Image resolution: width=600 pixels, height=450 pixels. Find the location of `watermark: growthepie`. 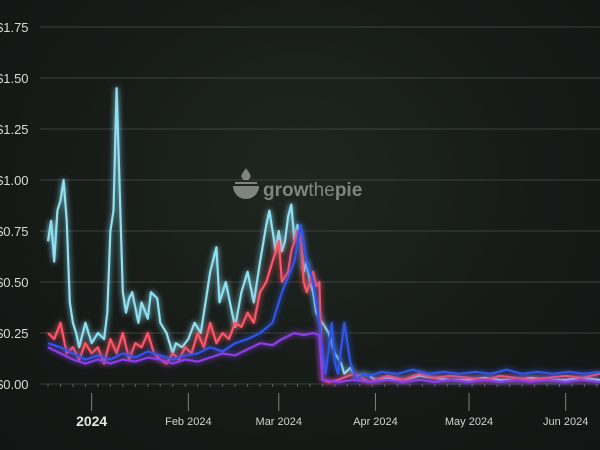

watermark: growthepie is located at coordinates (297, 184).